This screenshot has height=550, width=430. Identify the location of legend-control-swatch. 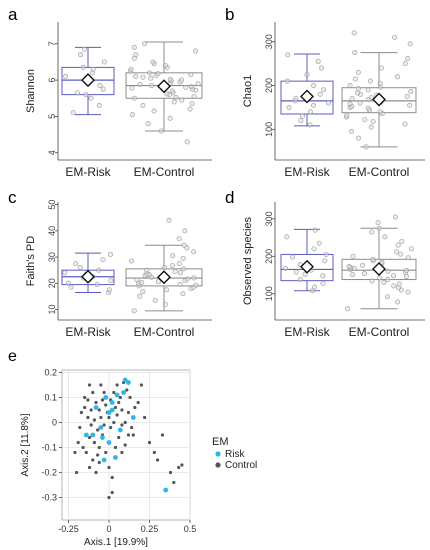
(218, 465).